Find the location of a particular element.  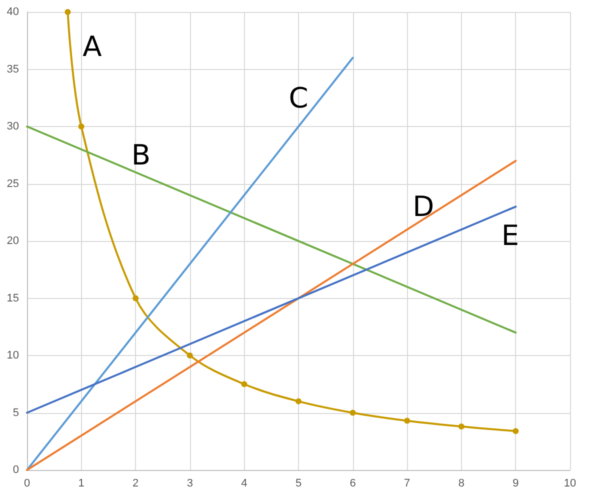

x-tick-label: 3 is located at coordinates (189, 484).